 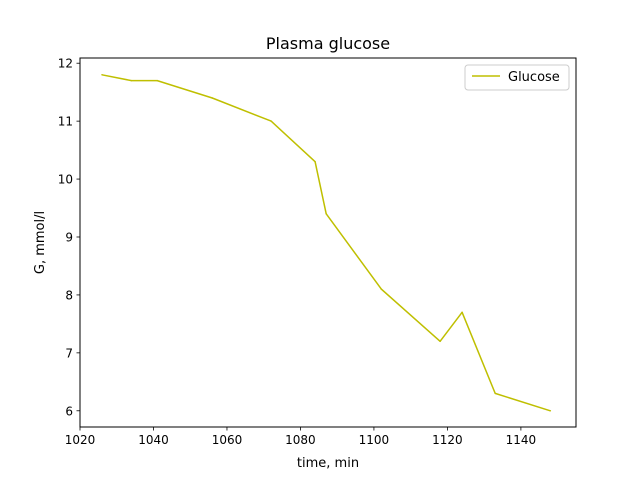 I want to click on legend-label-glucose: Glucose, so click(x=534, y=77).